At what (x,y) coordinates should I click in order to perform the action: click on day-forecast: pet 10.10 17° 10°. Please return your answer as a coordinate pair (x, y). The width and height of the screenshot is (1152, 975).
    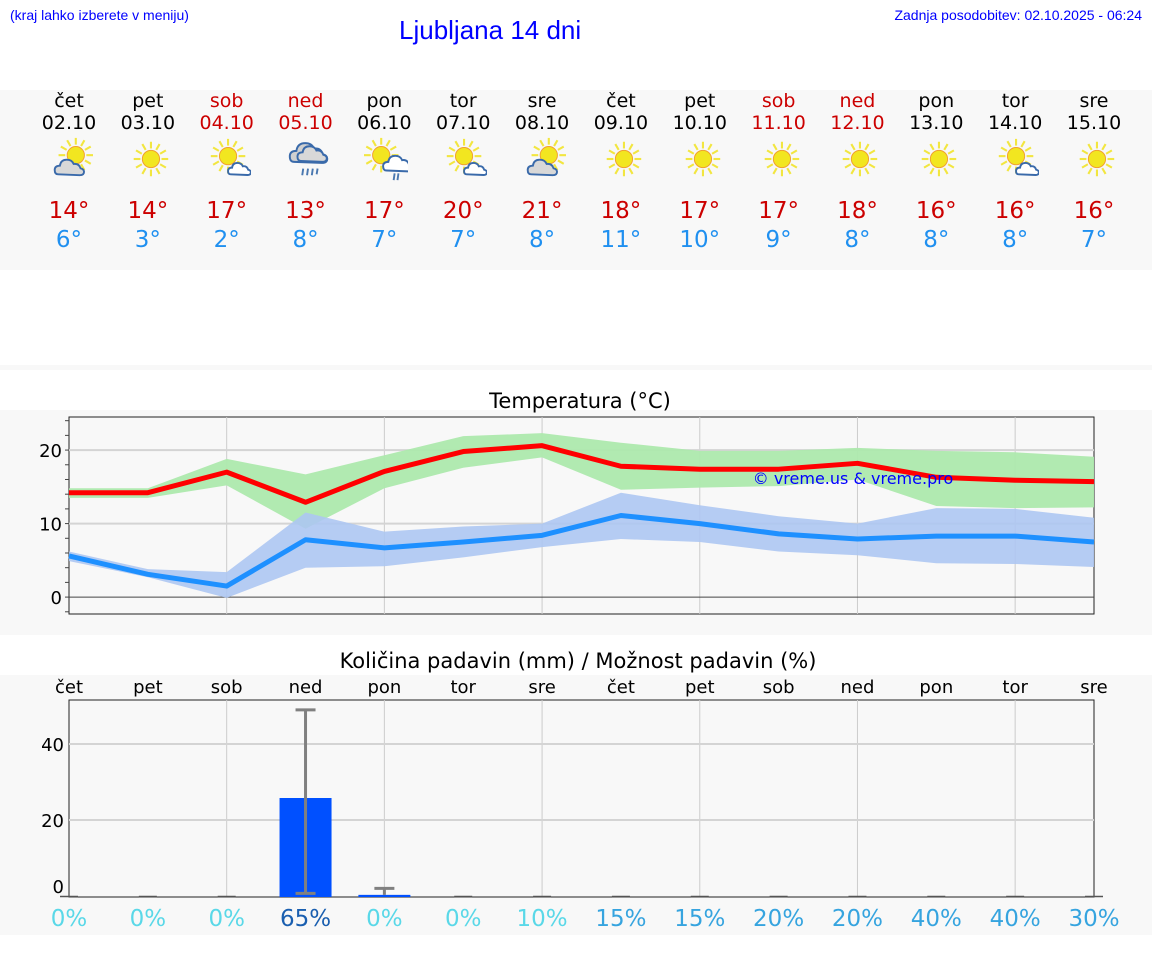
    Looking at the image, I should click on (700, 180).